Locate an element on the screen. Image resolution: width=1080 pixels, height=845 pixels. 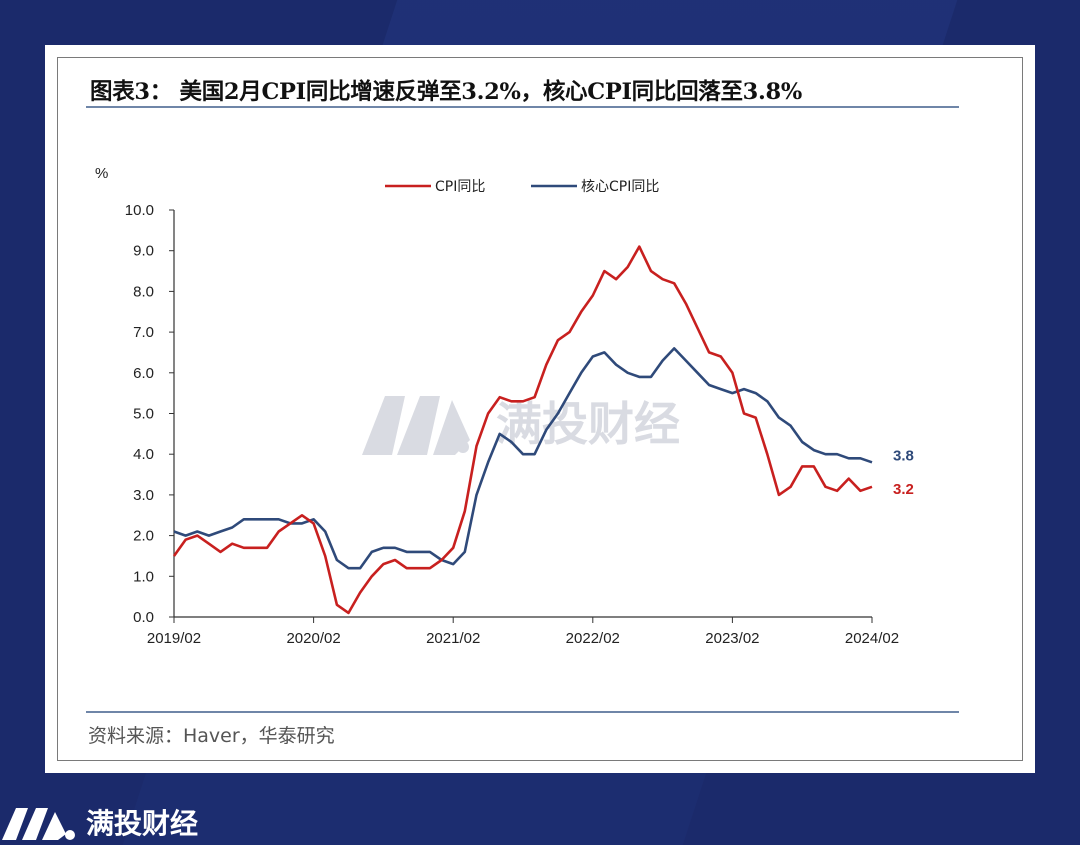
chart-title: 图表3： 美国2月CPI同比增速反弹至3.2%，核心CPI同比回落至3.8% is located at coordinates (446, 92).